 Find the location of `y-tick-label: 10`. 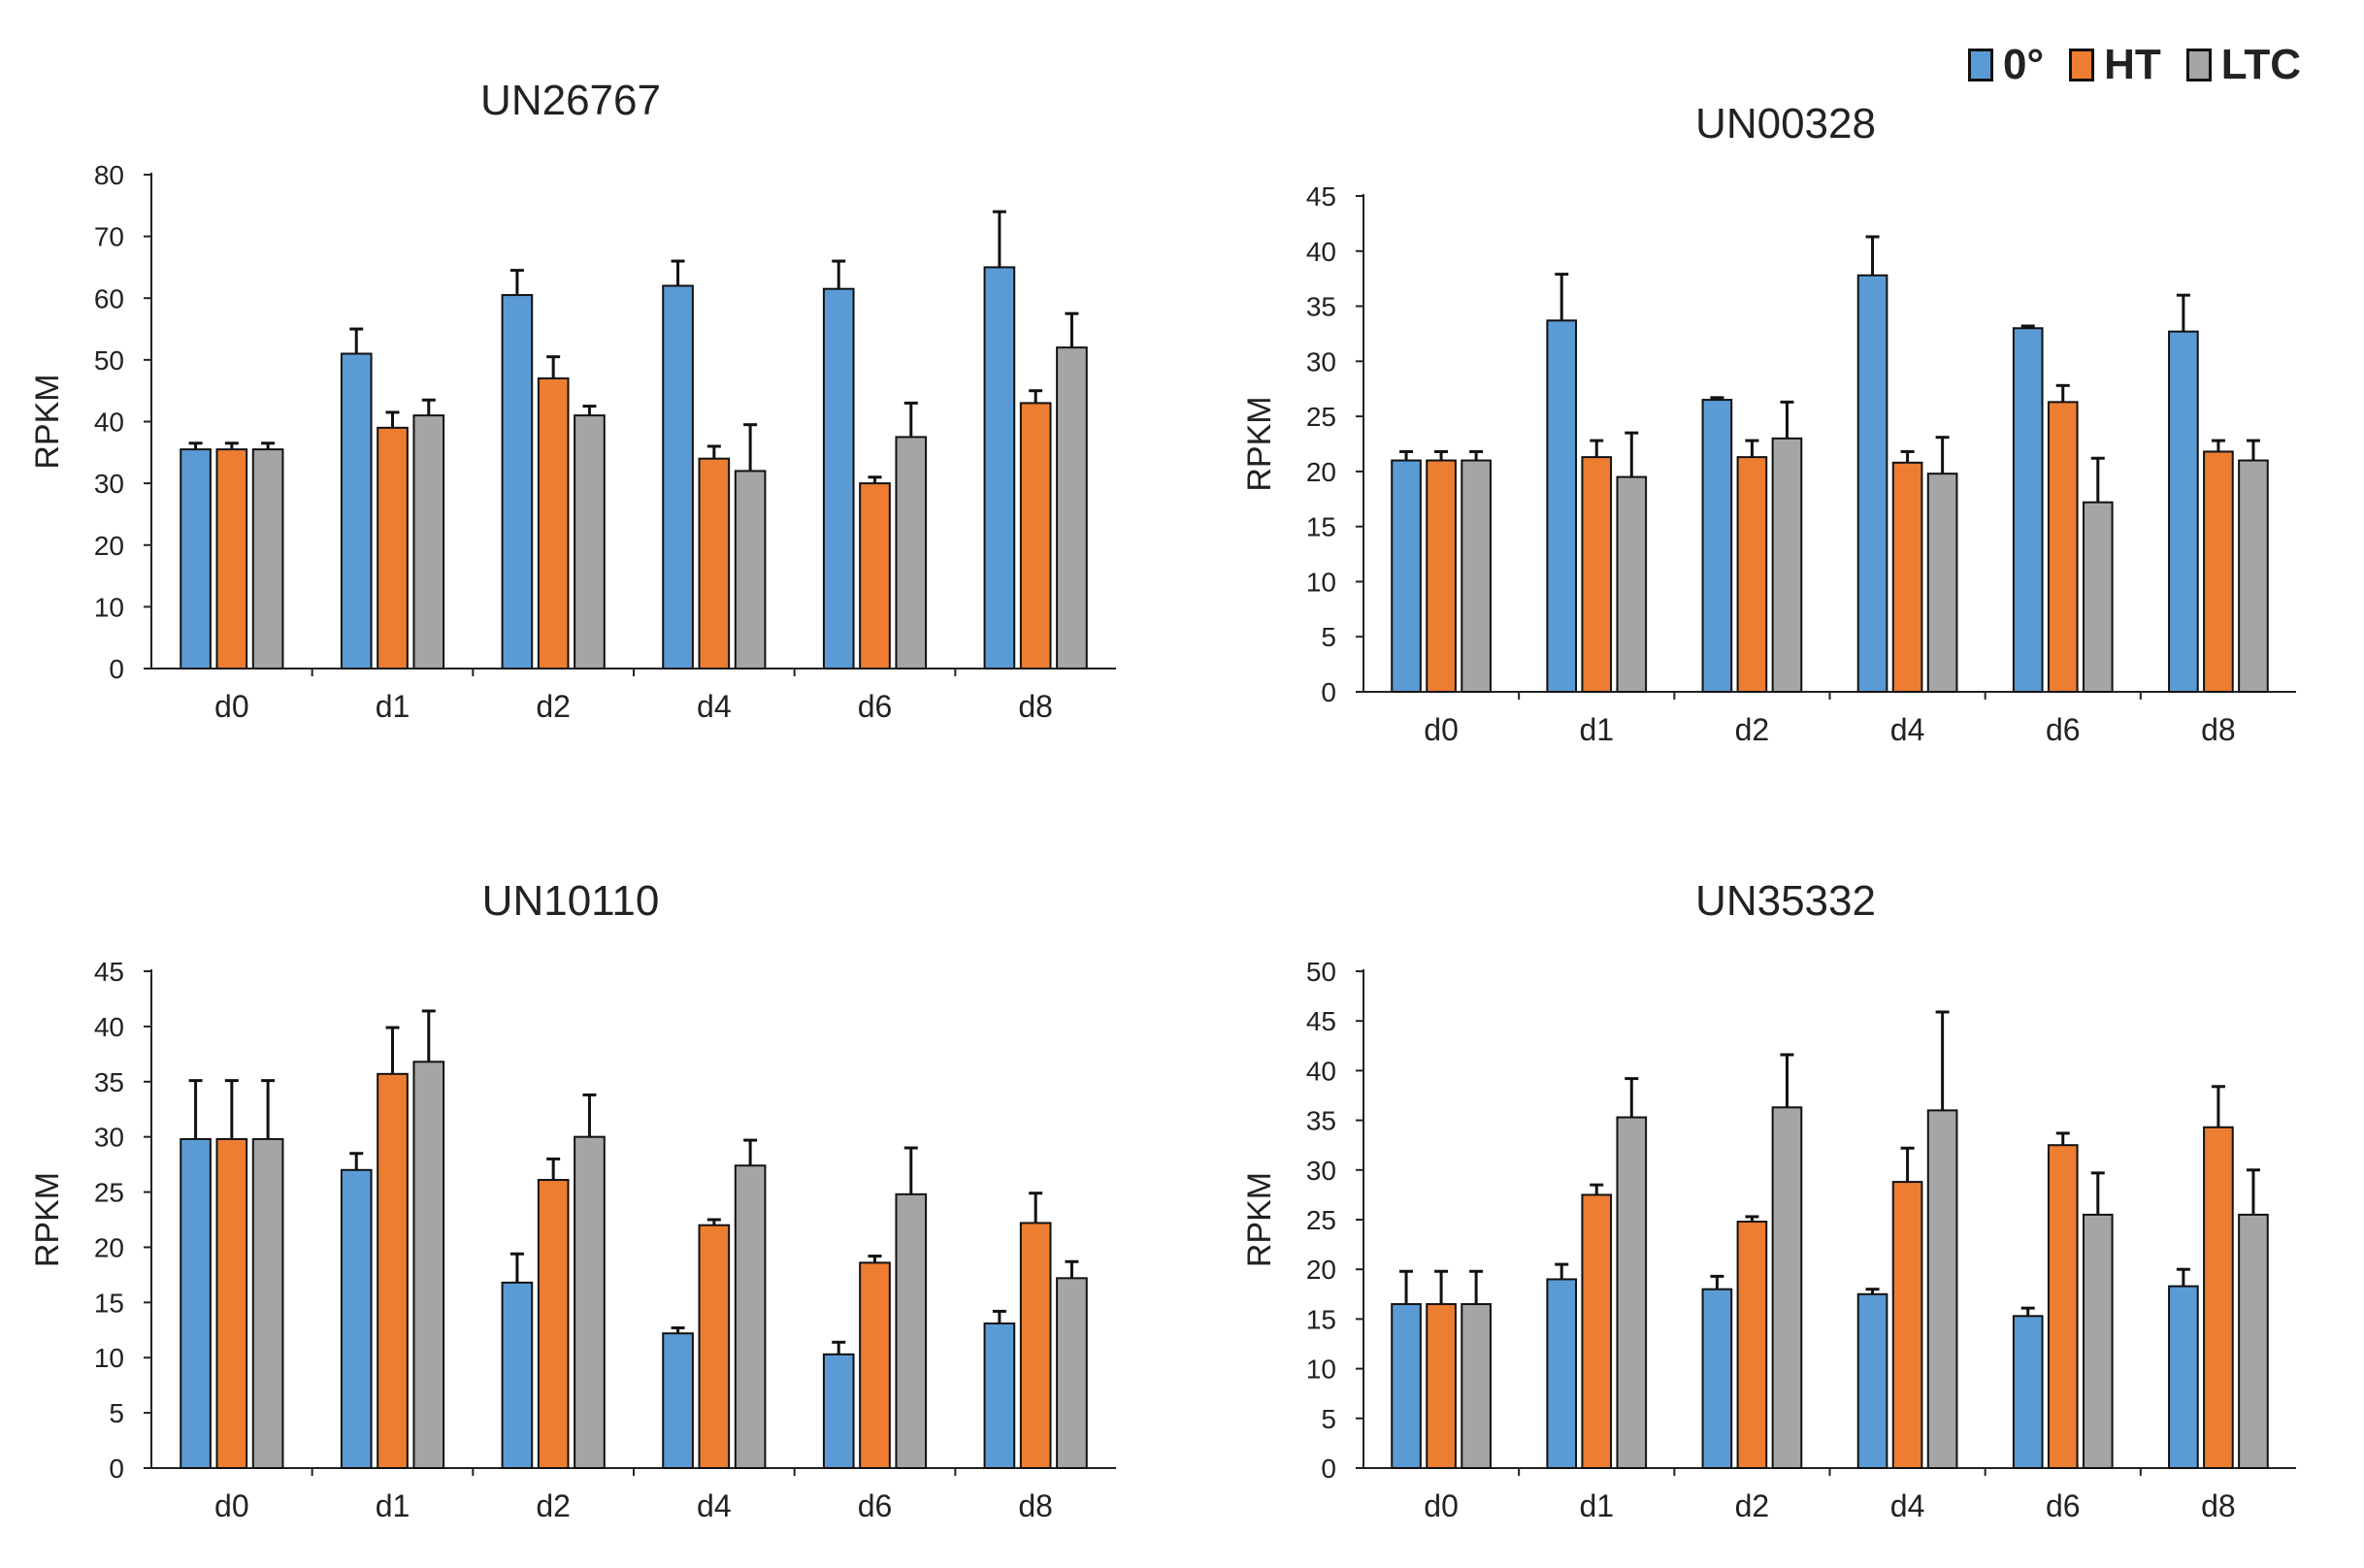

y-tick-label: 10 is located at coordinates (109, 1358).